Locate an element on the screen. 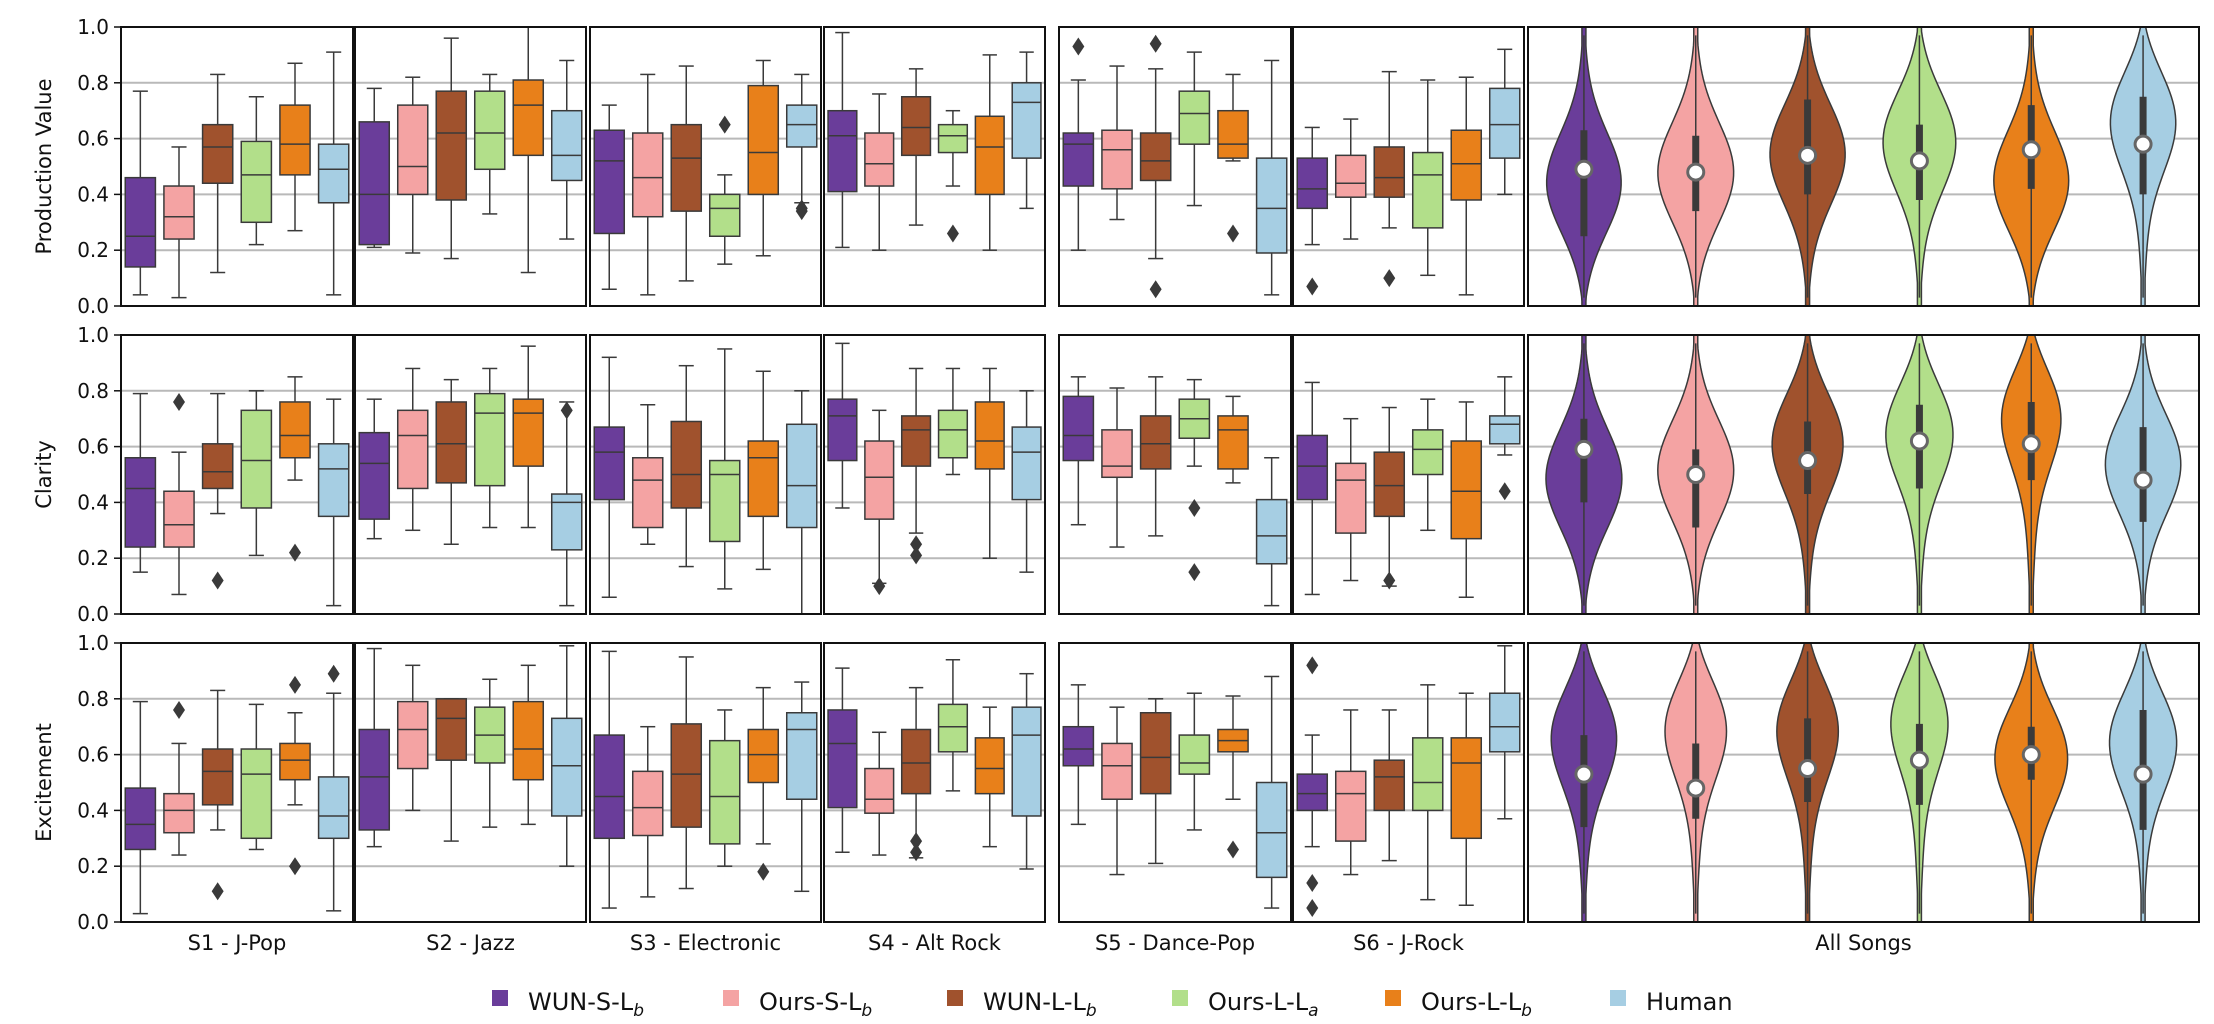  x-category-label: All Songs is located at coordinates (1863, 943).